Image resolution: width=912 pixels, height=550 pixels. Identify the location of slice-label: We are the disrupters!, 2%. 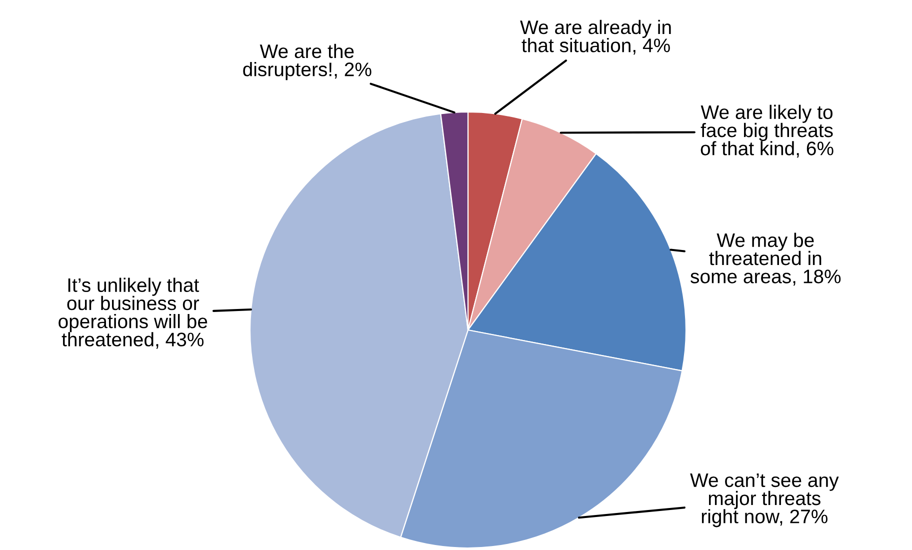
(307, 62).